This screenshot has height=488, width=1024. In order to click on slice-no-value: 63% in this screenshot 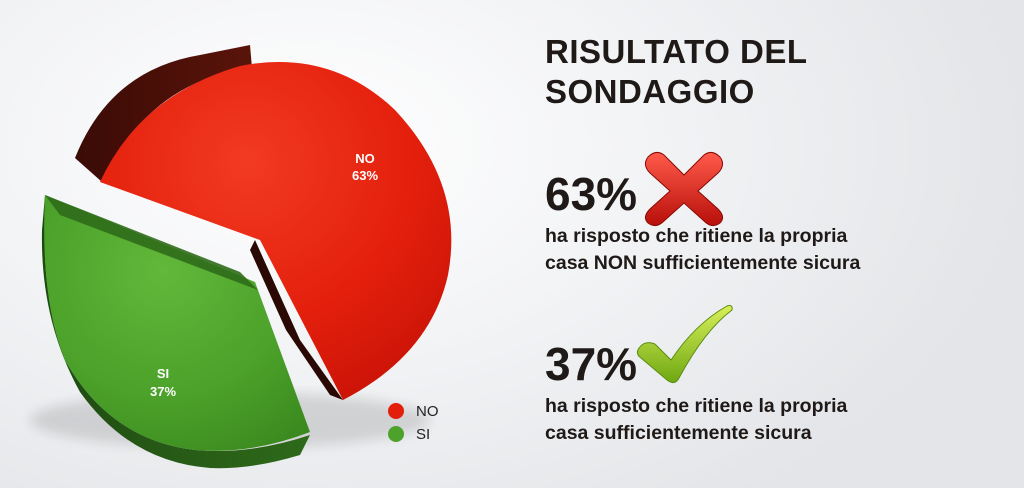, I will do `click(365, 175)`.